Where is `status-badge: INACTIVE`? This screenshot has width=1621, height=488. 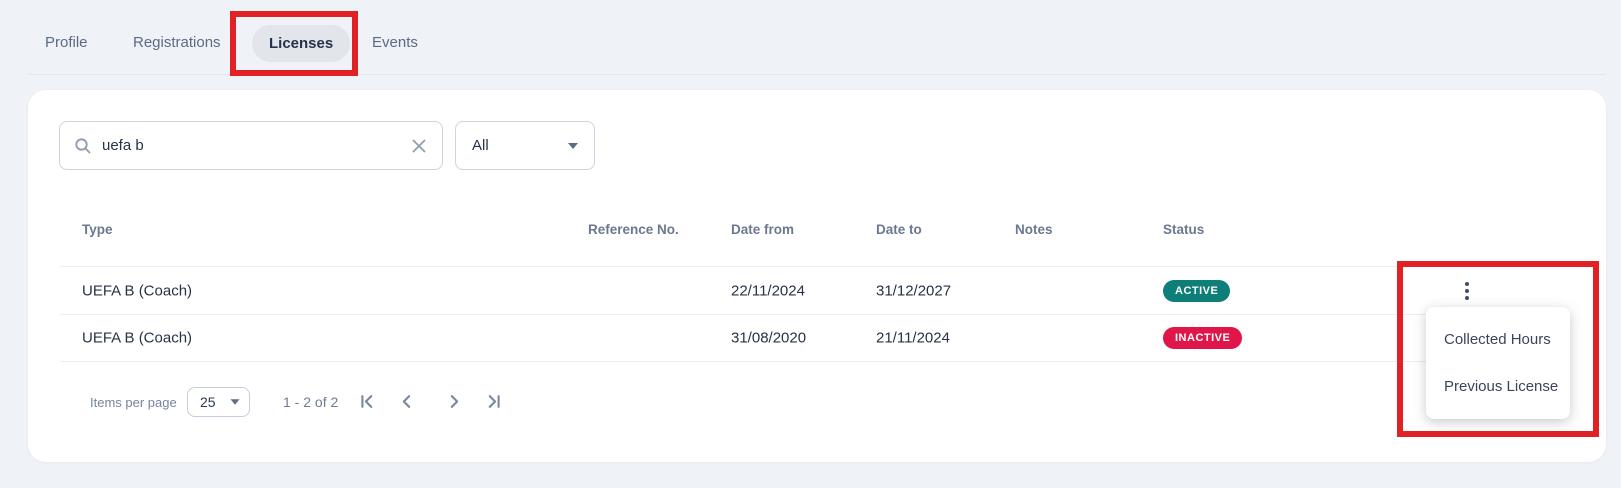
status-badge: INACTIVE is located at coordinates (1203, 338).